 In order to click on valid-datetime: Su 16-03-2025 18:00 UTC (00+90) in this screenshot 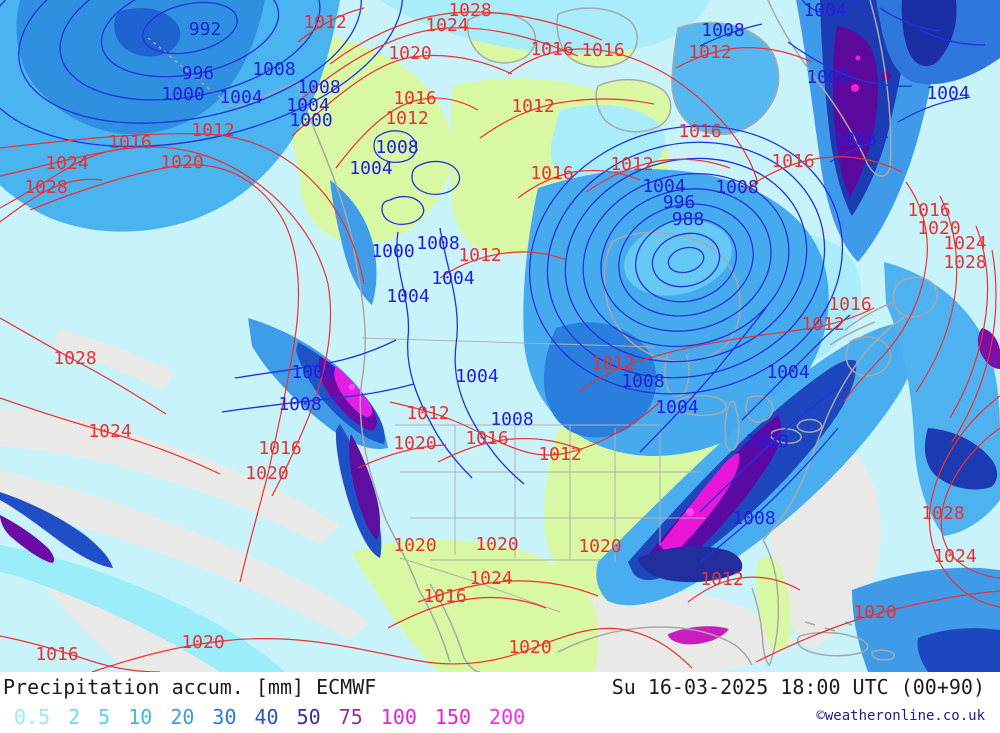, I will do `click(798, 687)`.